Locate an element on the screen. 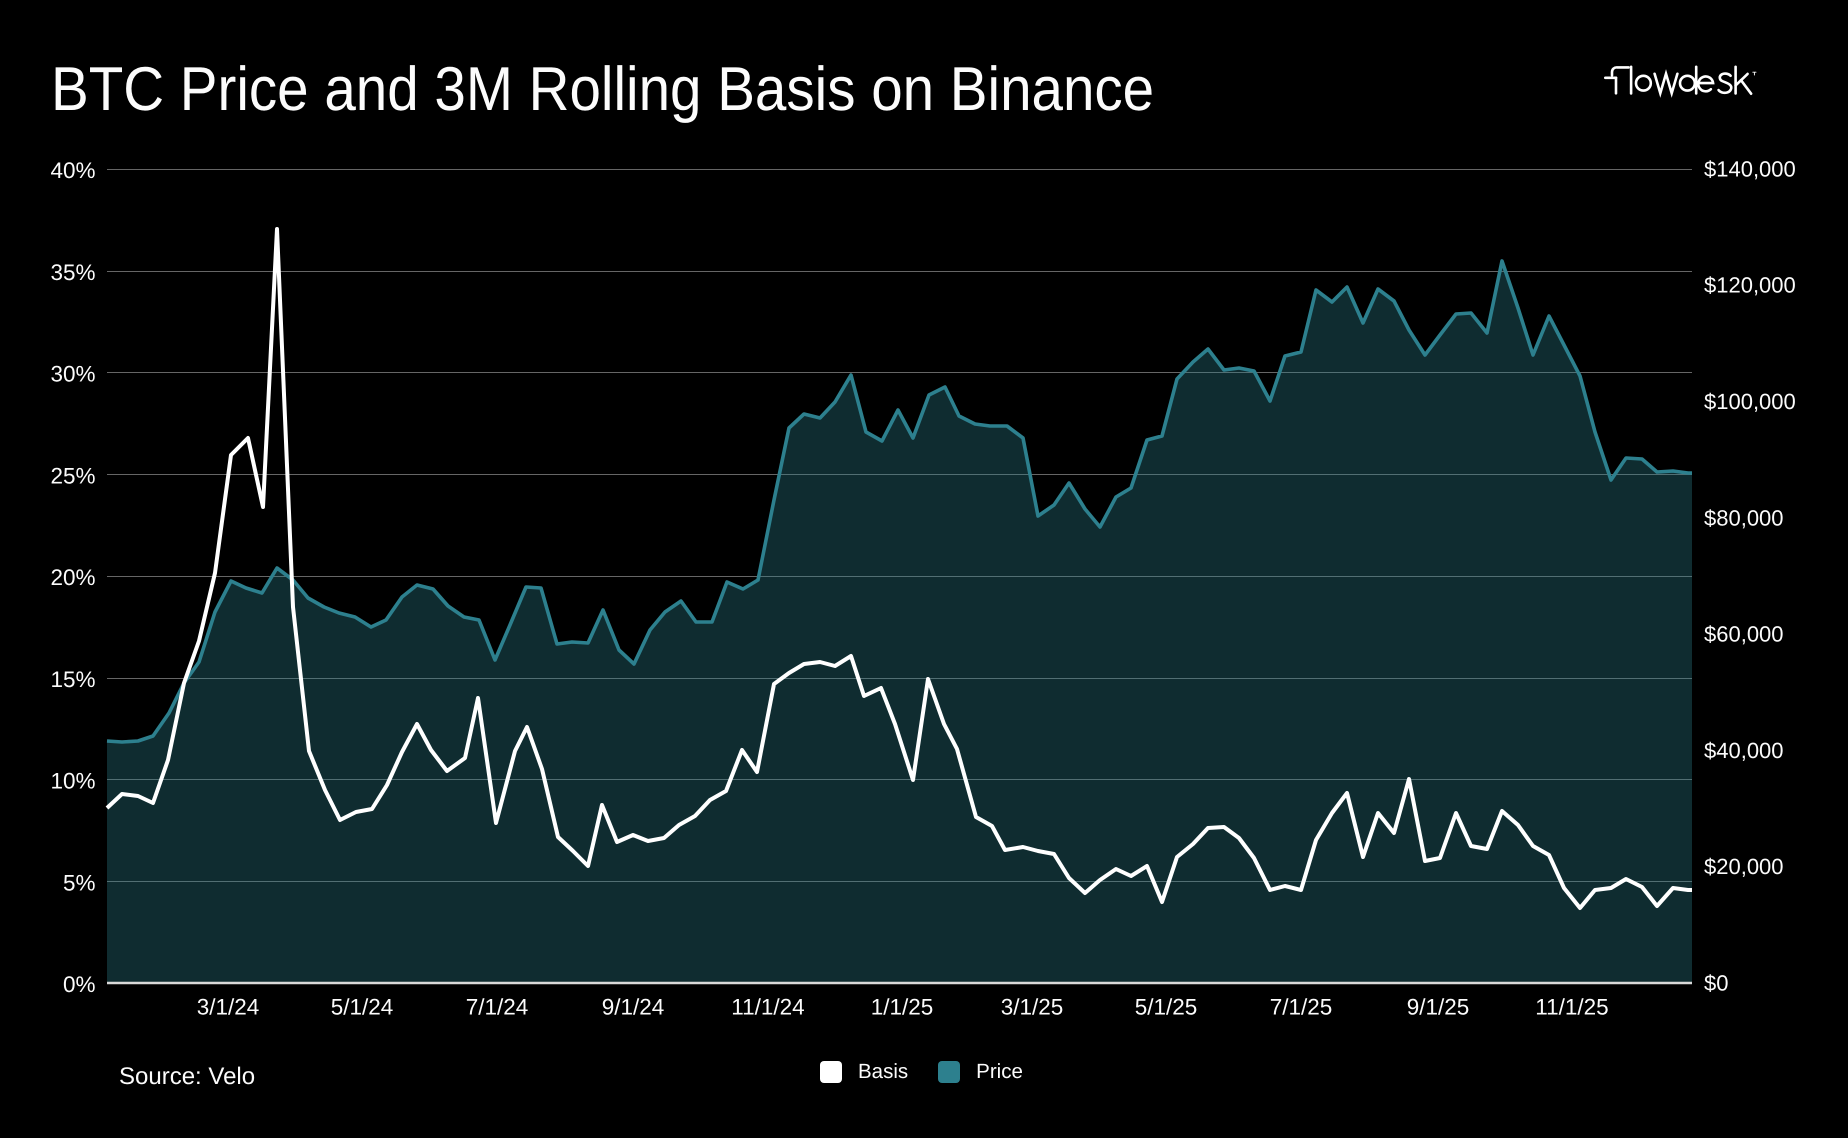  svg-text: $0 is located at coordinates (1716, 983).